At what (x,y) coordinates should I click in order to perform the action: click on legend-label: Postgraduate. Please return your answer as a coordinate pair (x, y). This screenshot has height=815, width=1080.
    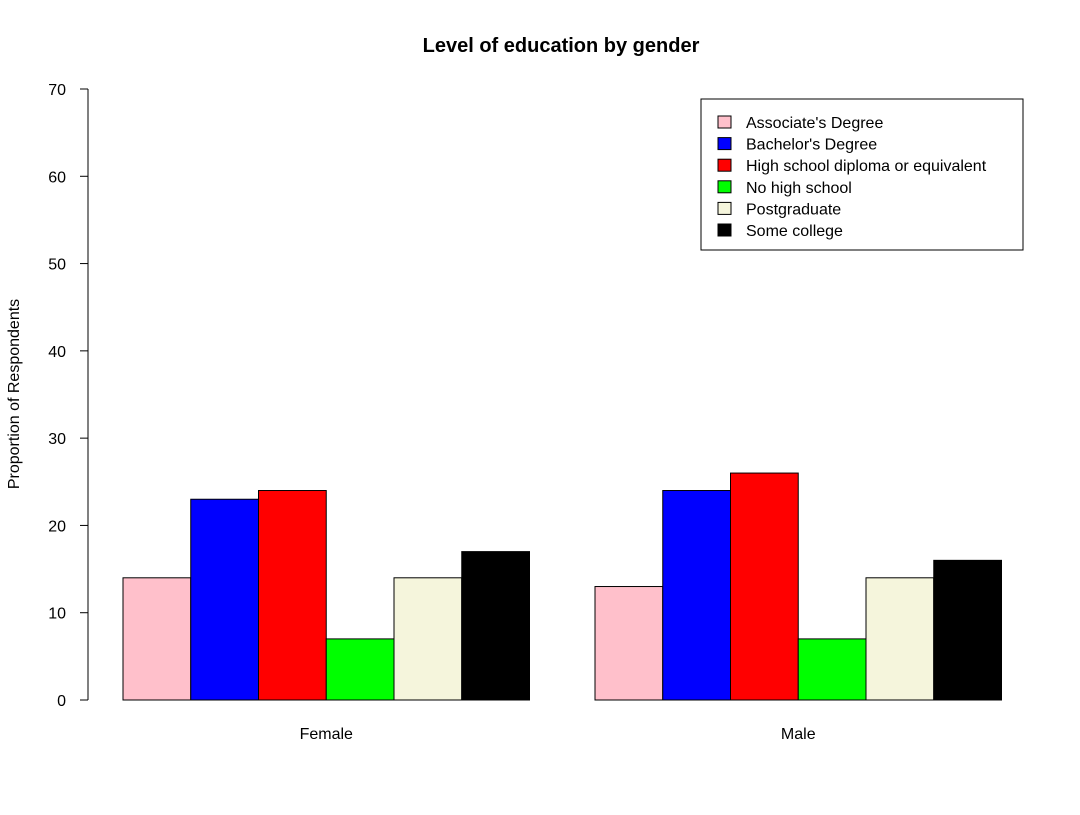
    Looking at the image, I should click on (793, 209).